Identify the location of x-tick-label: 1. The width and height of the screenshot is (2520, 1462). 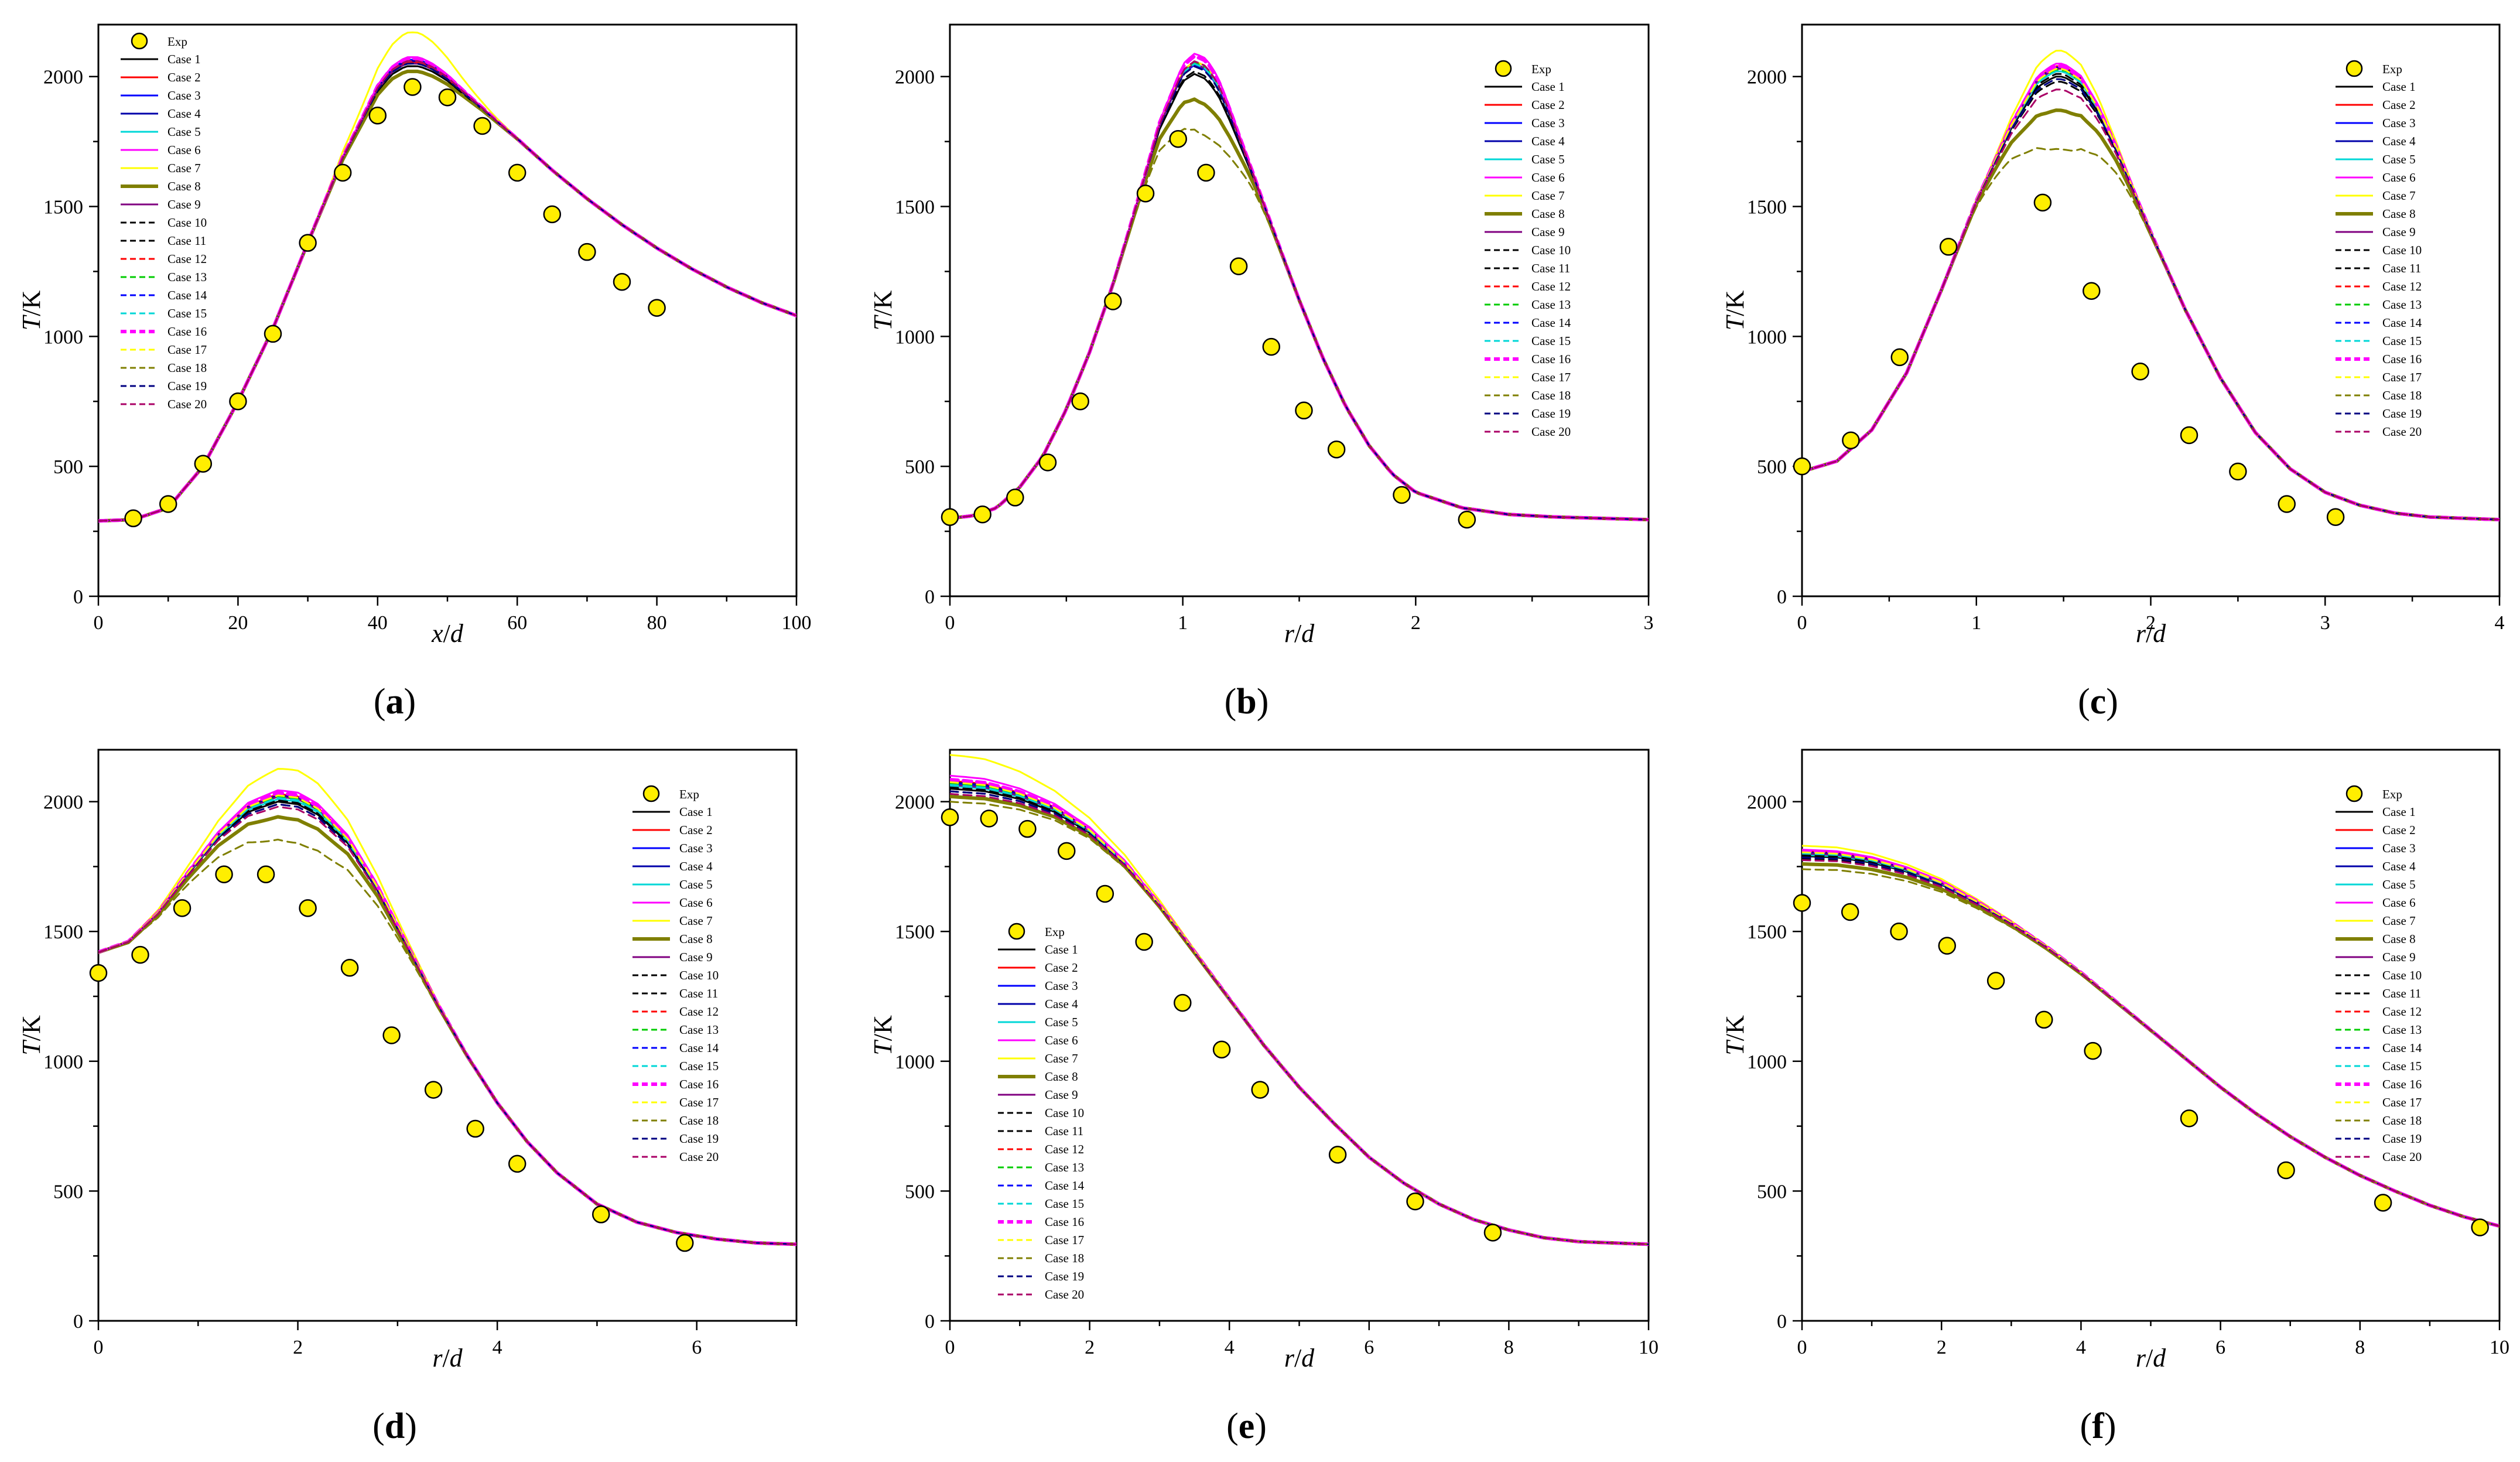
(1976, 623).